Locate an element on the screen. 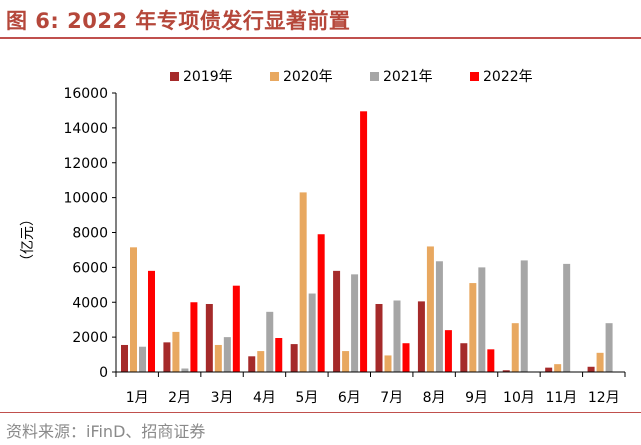  y-axis-label: （亿元） is located at coordinates (28, 240).